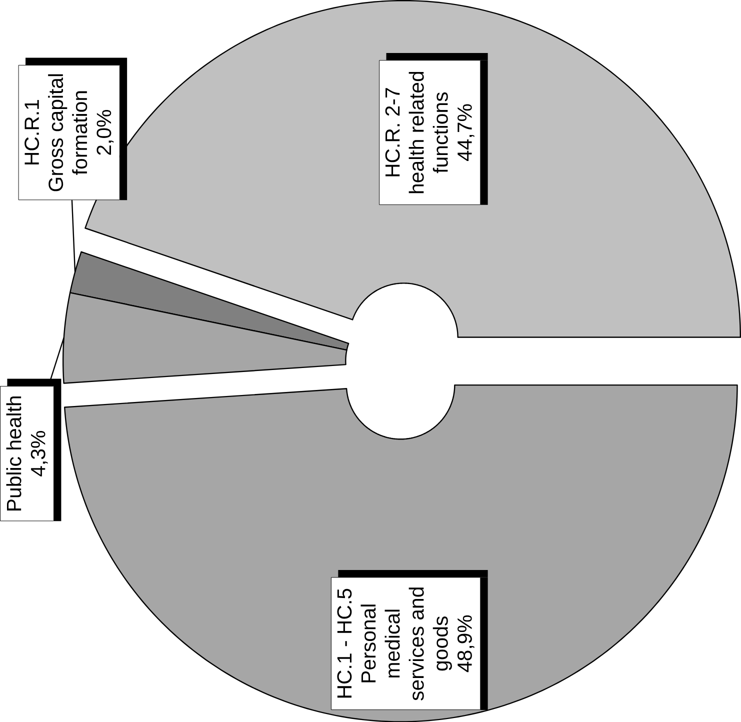 The width and height of the screenshot is (741, 722). What do you see at coordinates (105, 132) in the screenshot?
I see `data-label: 2,0%` at bounding box center [105, 132].